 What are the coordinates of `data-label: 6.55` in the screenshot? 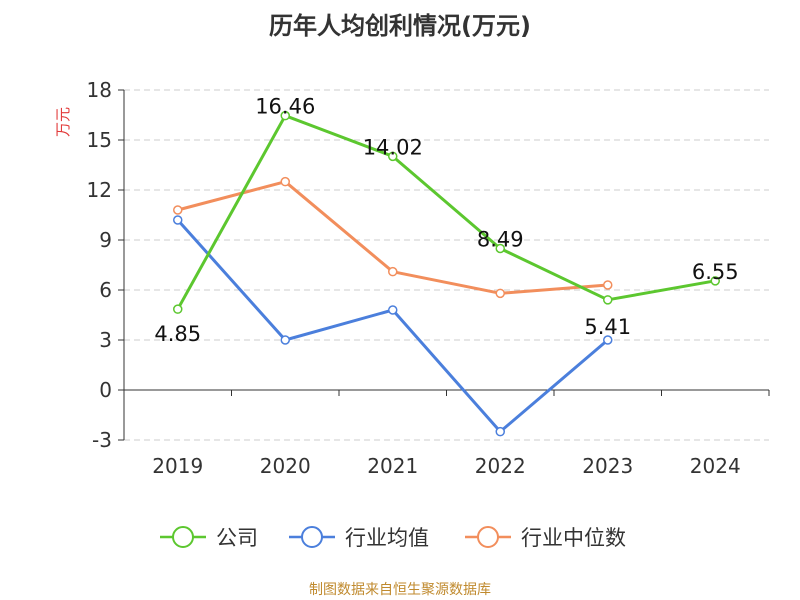 It's located at (715, 272).